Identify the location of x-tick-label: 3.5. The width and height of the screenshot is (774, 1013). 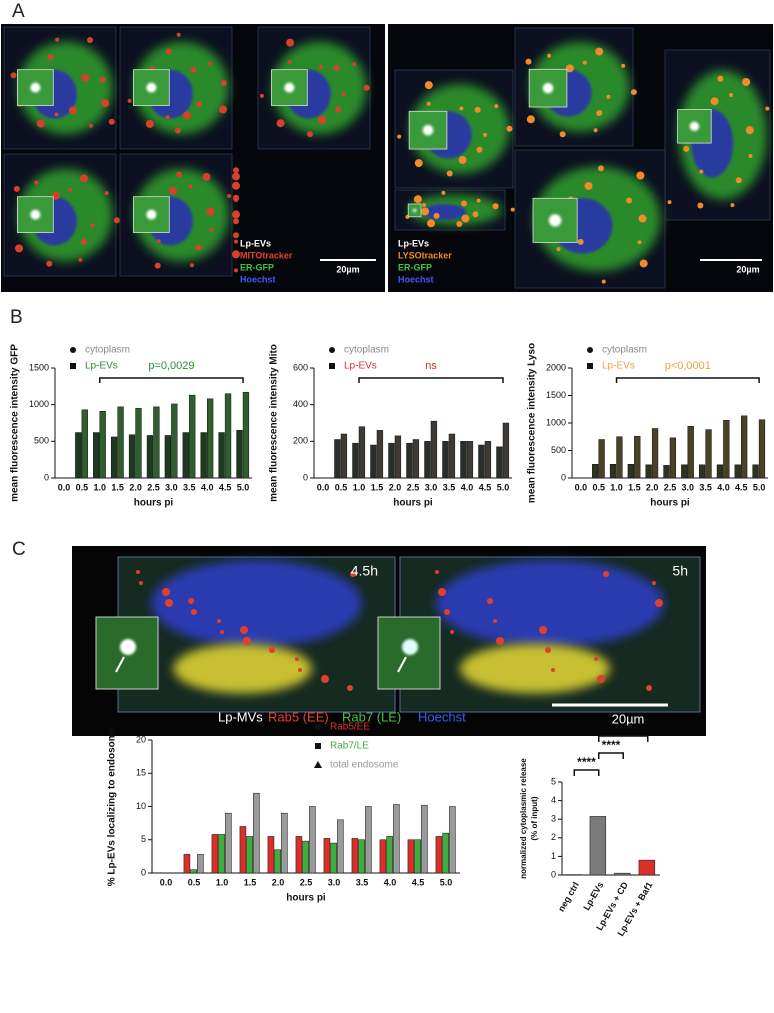
(362, 882).